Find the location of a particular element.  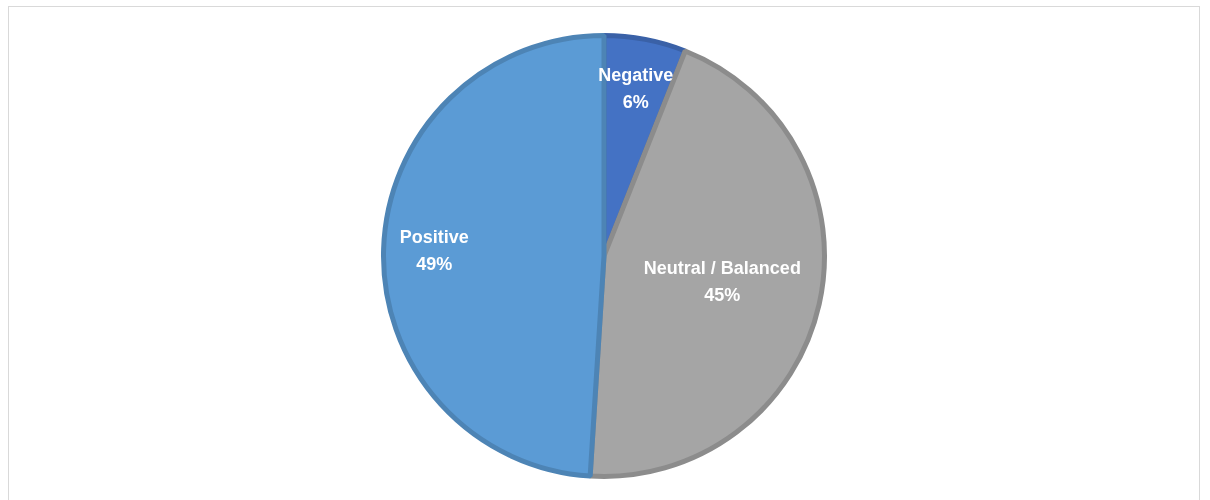

data-label: 6% is located at coordinates (635, 102).